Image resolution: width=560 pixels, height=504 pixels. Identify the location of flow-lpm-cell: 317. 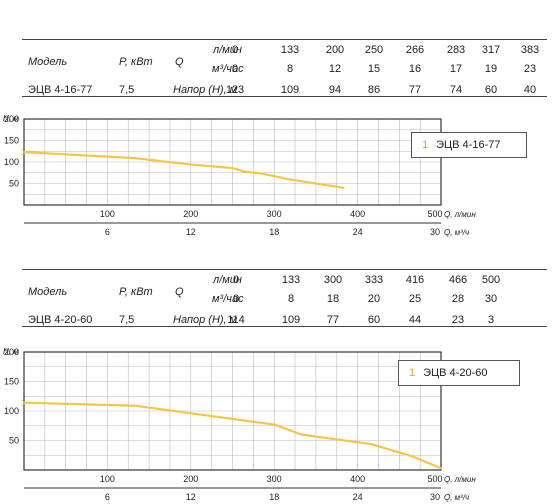
(491, 50).